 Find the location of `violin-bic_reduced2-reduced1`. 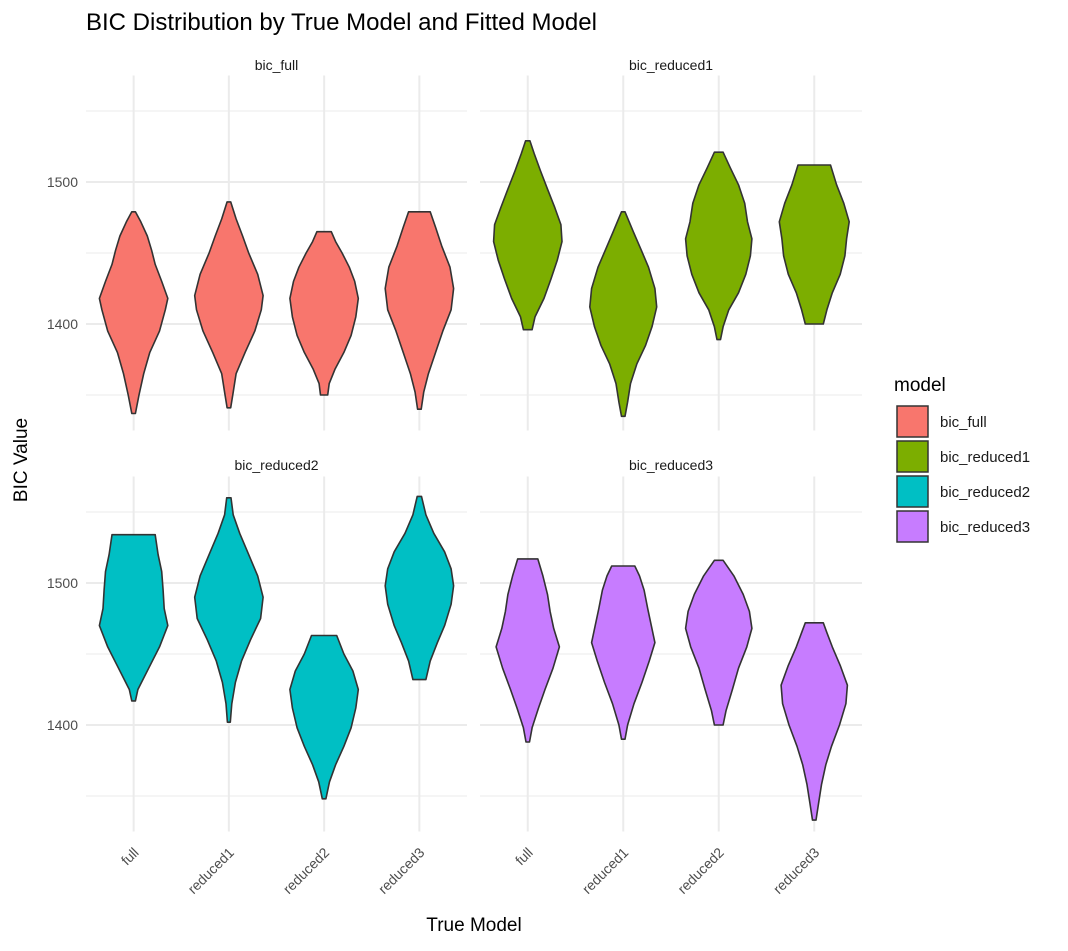

violin-bic_reduced2-reduced1 is located at coordinates (228, 610).